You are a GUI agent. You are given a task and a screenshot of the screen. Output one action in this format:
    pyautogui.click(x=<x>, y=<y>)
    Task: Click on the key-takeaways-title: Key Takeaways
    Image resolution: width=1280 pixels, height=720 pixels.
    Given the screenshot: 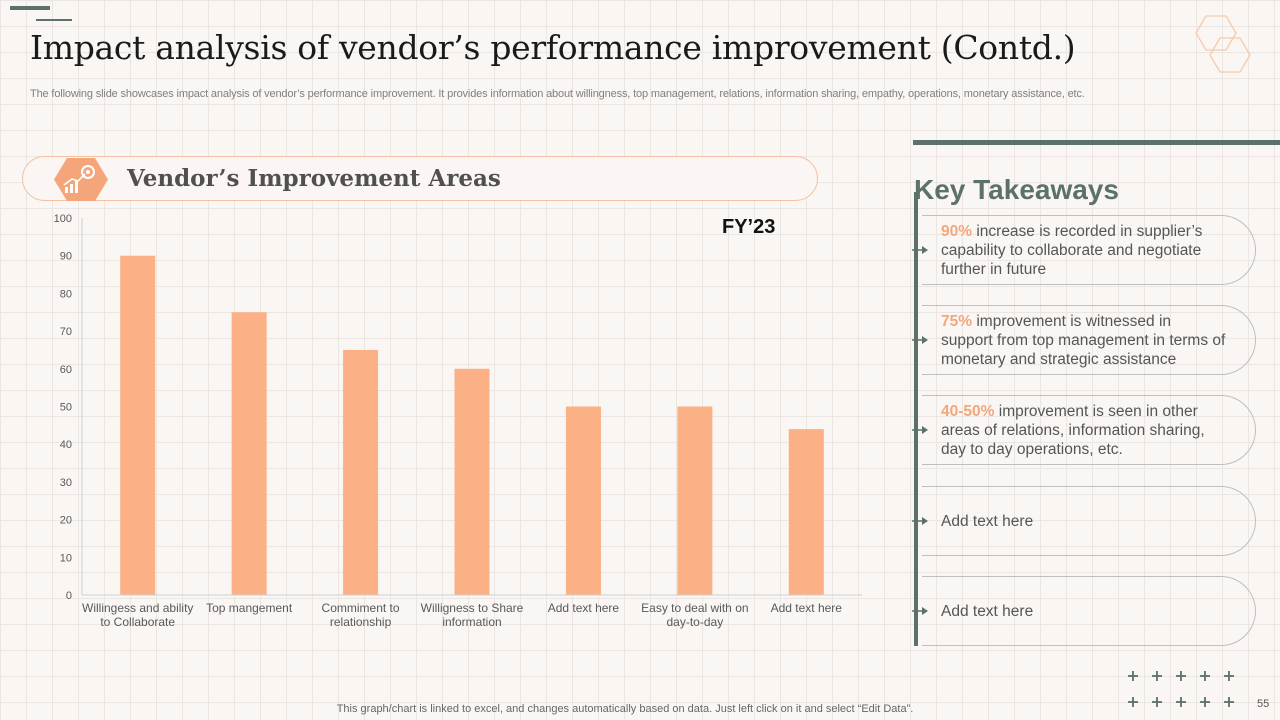 What is the action you would take?
    pyautogui.click(x=1016, y=189)
    